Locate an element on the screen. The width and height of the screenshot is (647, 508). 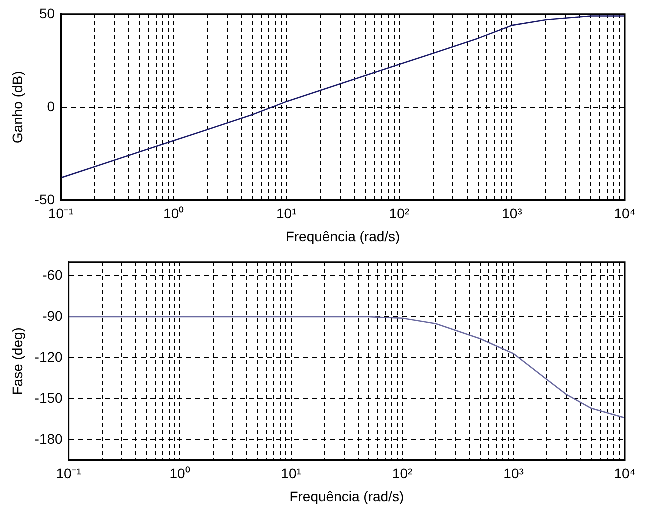
y-tick-label: 50 is located at coordinates (47, 13).